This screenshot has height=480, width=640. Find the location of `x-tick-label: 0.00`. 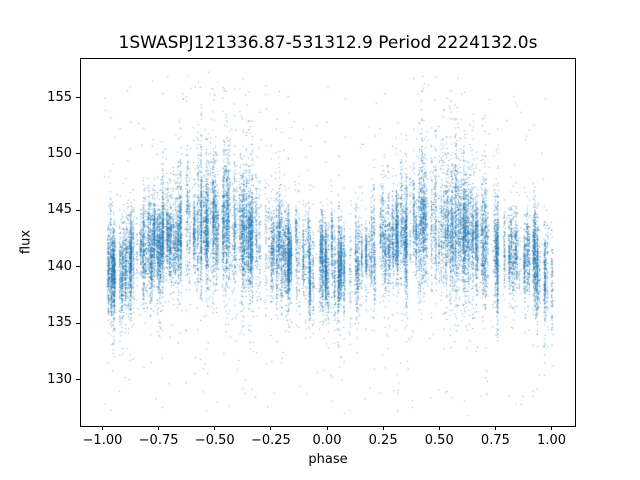

x-tick-label: 0.00 is located at coordinates (327, 440).